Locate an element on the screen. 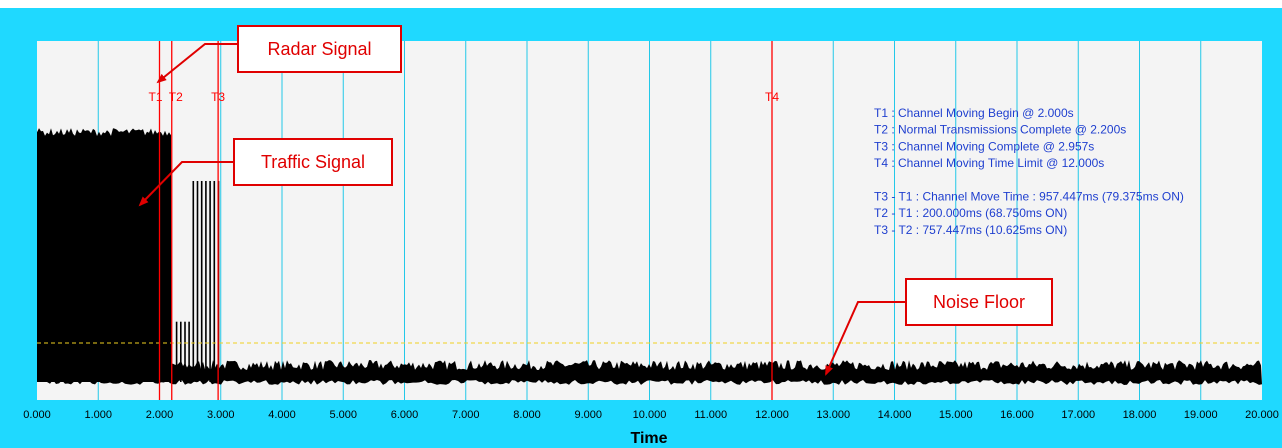 This screenshot has width=1282, height=448. x-tick-label: 3.000 is located at coordinates (221, 415).